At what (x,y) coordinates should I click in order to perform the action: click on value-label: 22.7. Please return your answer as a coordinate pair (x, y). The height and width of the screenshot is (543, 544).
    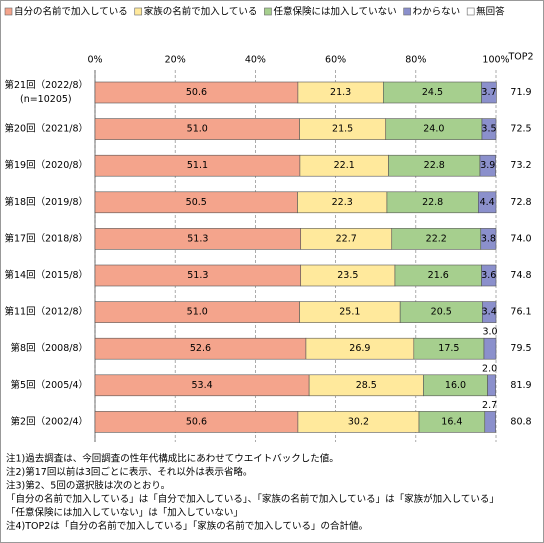
    Looking at the image, I should click on (346, 238).